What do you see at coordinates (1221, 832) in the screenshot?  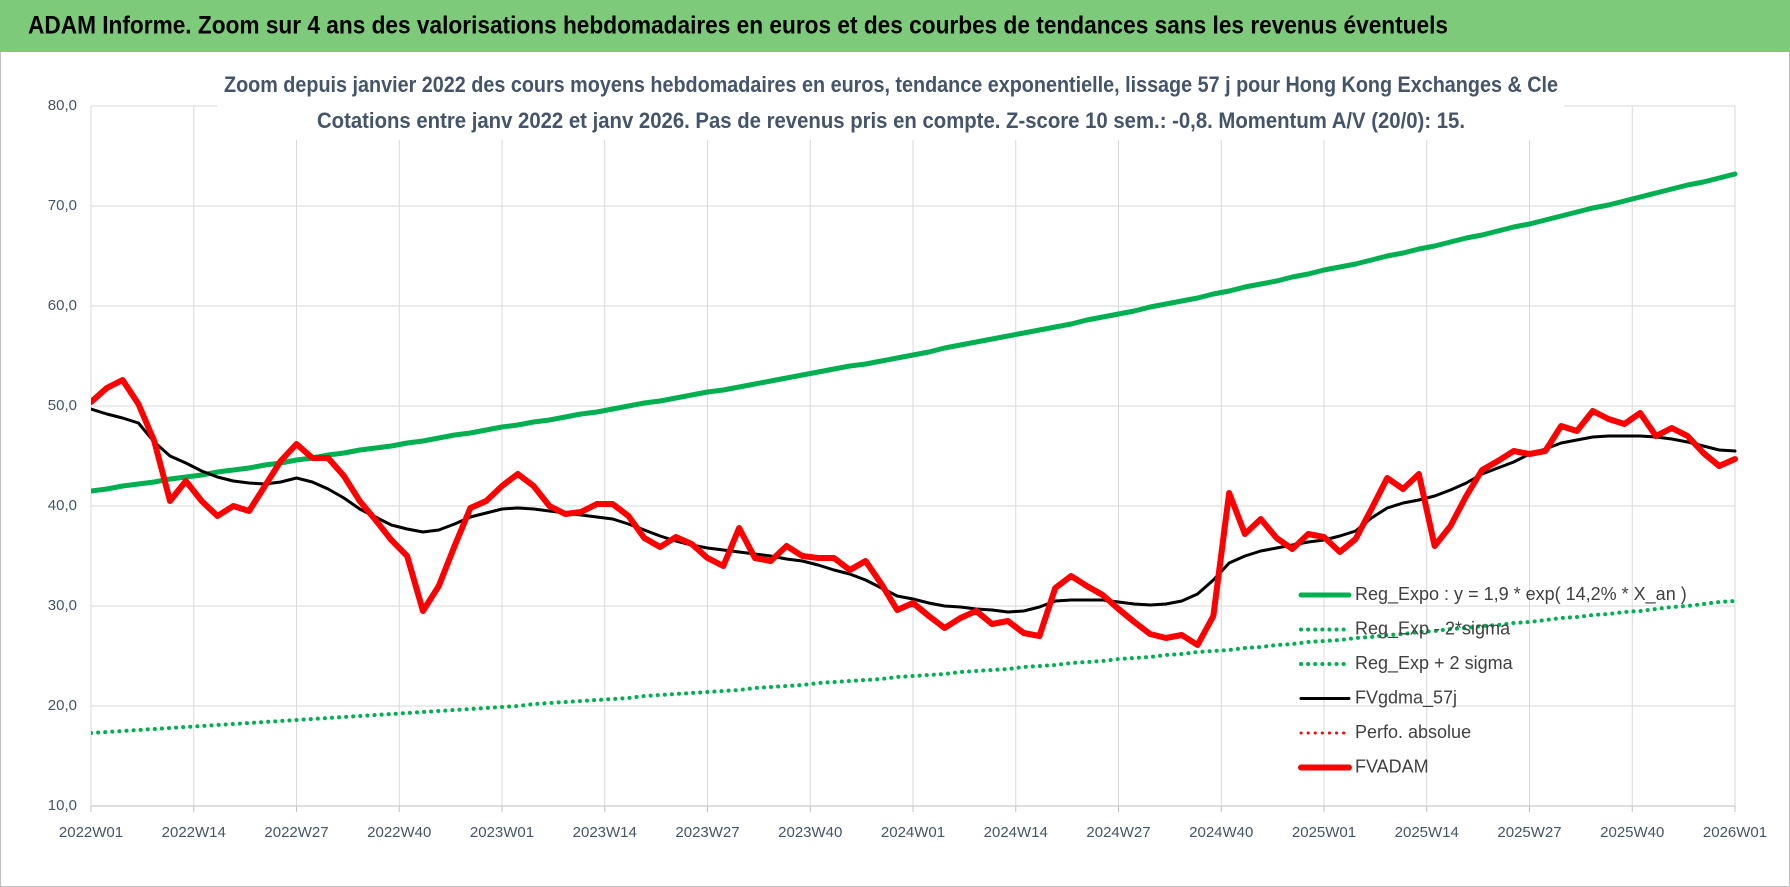 I see `x-tick-label: 2024W40` at bounding box center [1221, 832].